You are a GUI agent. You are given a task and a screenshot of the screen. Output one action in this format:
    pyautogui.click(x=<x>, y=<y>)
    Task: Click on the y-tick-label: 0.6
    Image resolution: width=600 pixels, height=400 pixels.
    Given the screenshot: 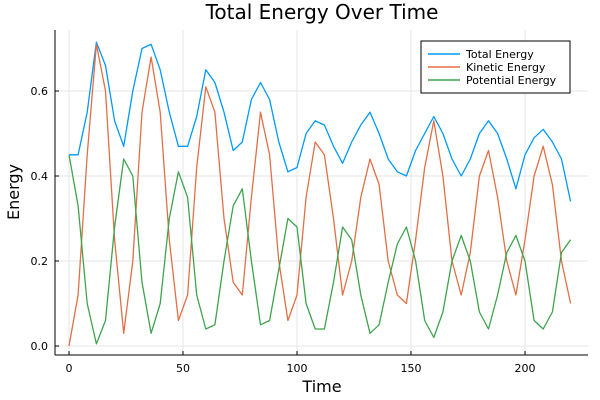 What is the action you would take?
    pyautogui.click(x=40, y=91)
    